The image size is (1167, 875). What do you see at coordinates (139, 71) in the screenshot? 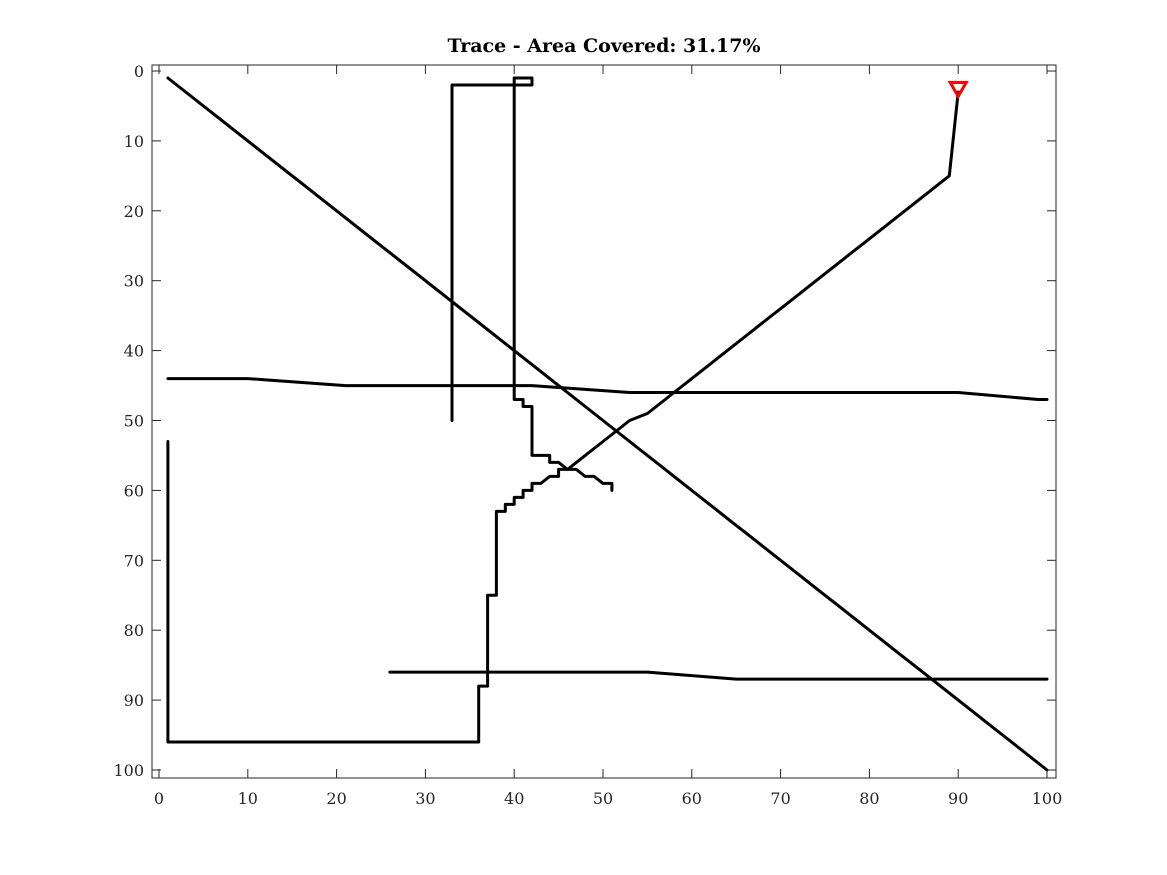
I see `y-tick-label: 0` at bounding box center [139, 71].